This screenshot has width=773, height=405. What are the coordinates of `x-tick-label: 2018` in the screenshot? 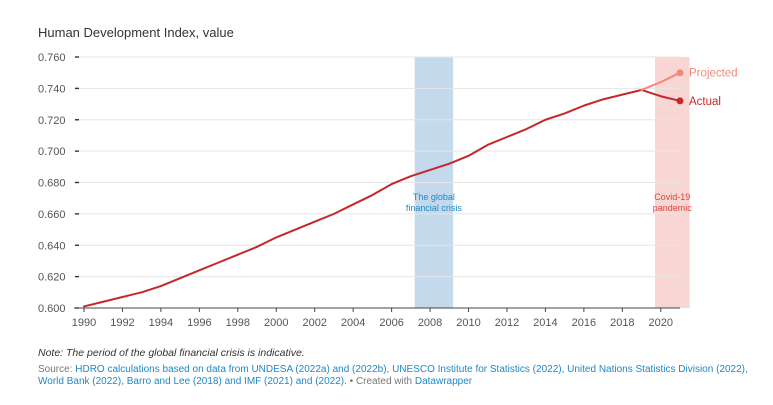 It's located at (622, 323).